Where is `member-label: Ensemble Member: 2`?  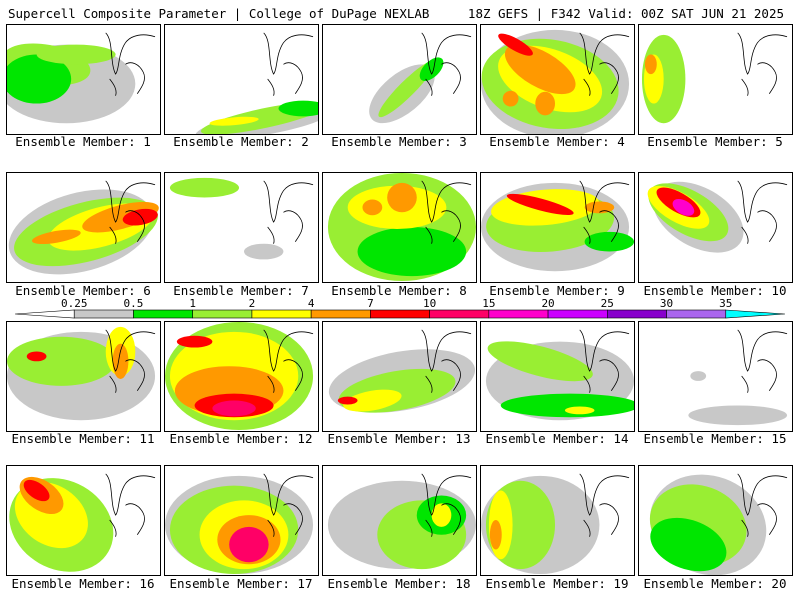
member-label: Ensemble Member: 2 is located at coordinates (241, 141).